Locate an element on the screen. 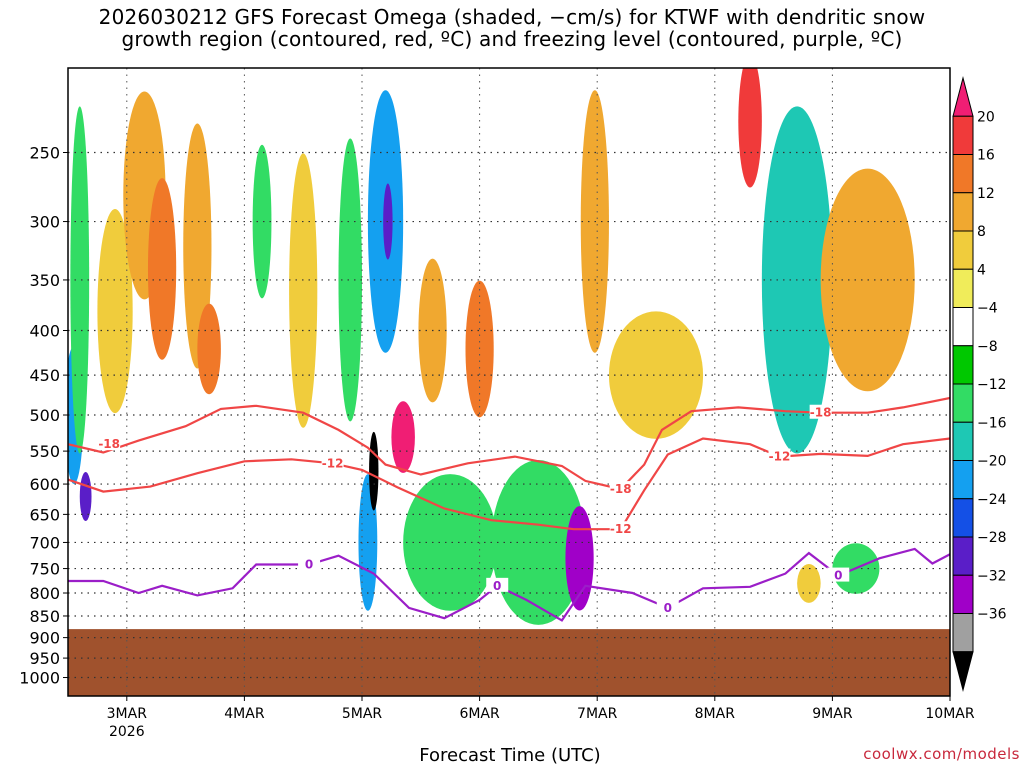  y-tick-label: 850 is located at coordinates (44, 616).